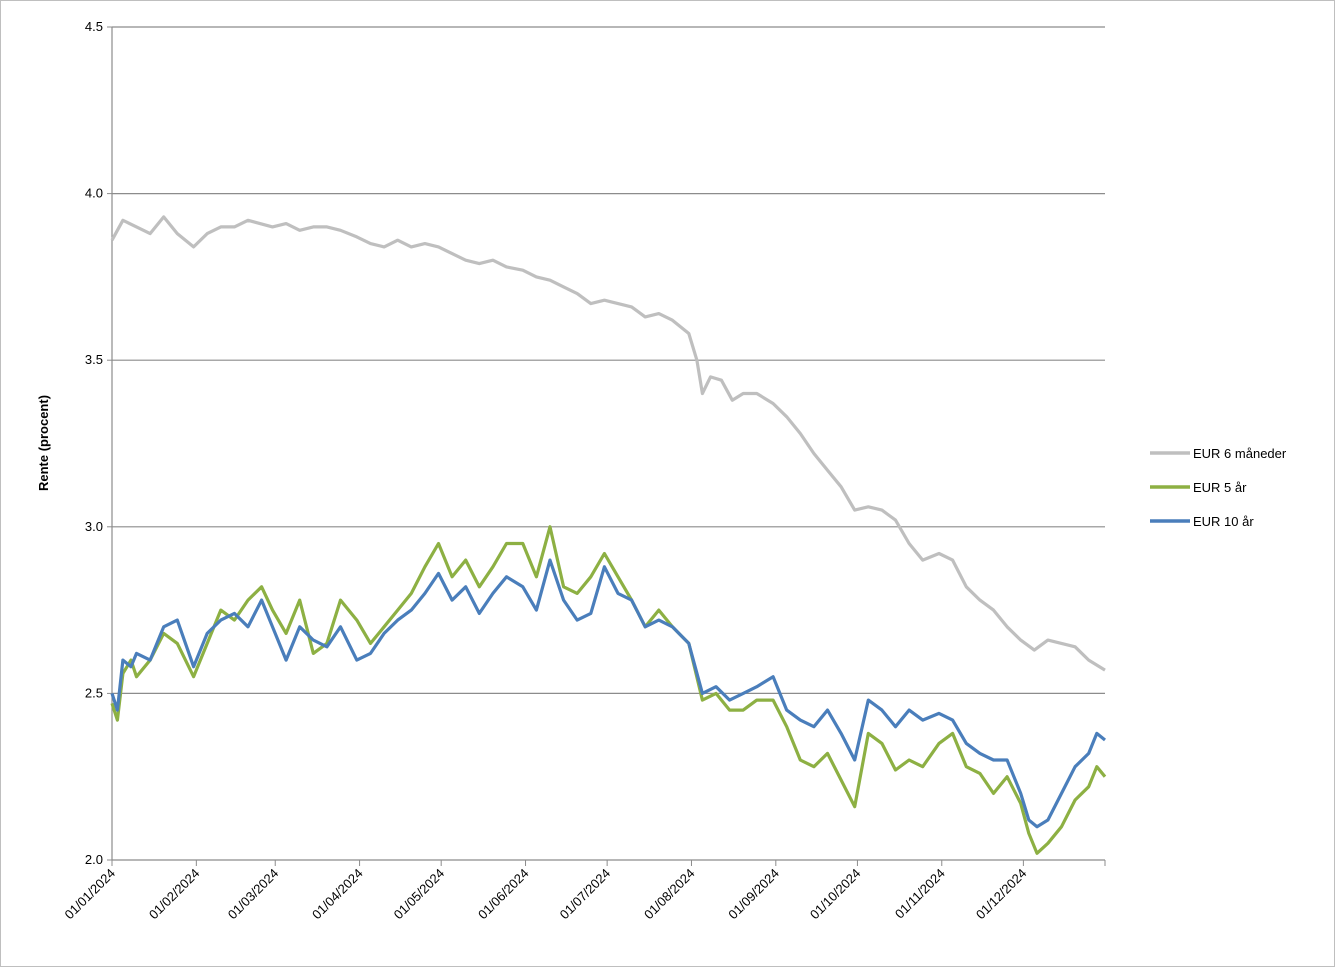 The width and height of the screenshot is (1335, 967). What do you see at coordinates (94, 359) in the screenshot?
I see `y-tick-label: 3.5` at bounding box center [94, 359].